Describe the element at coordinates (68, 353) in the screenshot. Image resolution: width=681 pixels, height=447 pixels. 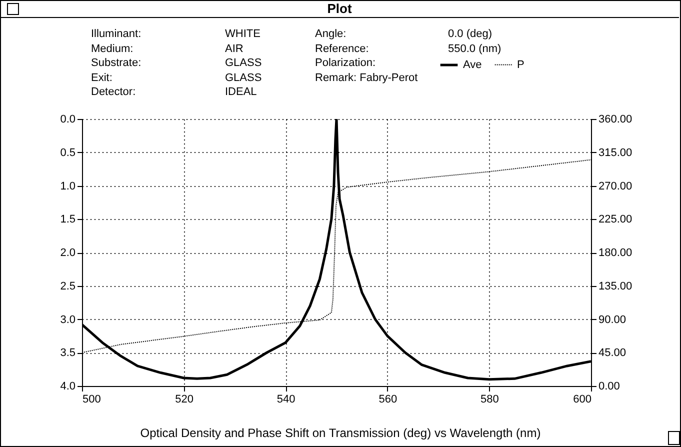
I see `y-tick-label: 3.5` at that location.